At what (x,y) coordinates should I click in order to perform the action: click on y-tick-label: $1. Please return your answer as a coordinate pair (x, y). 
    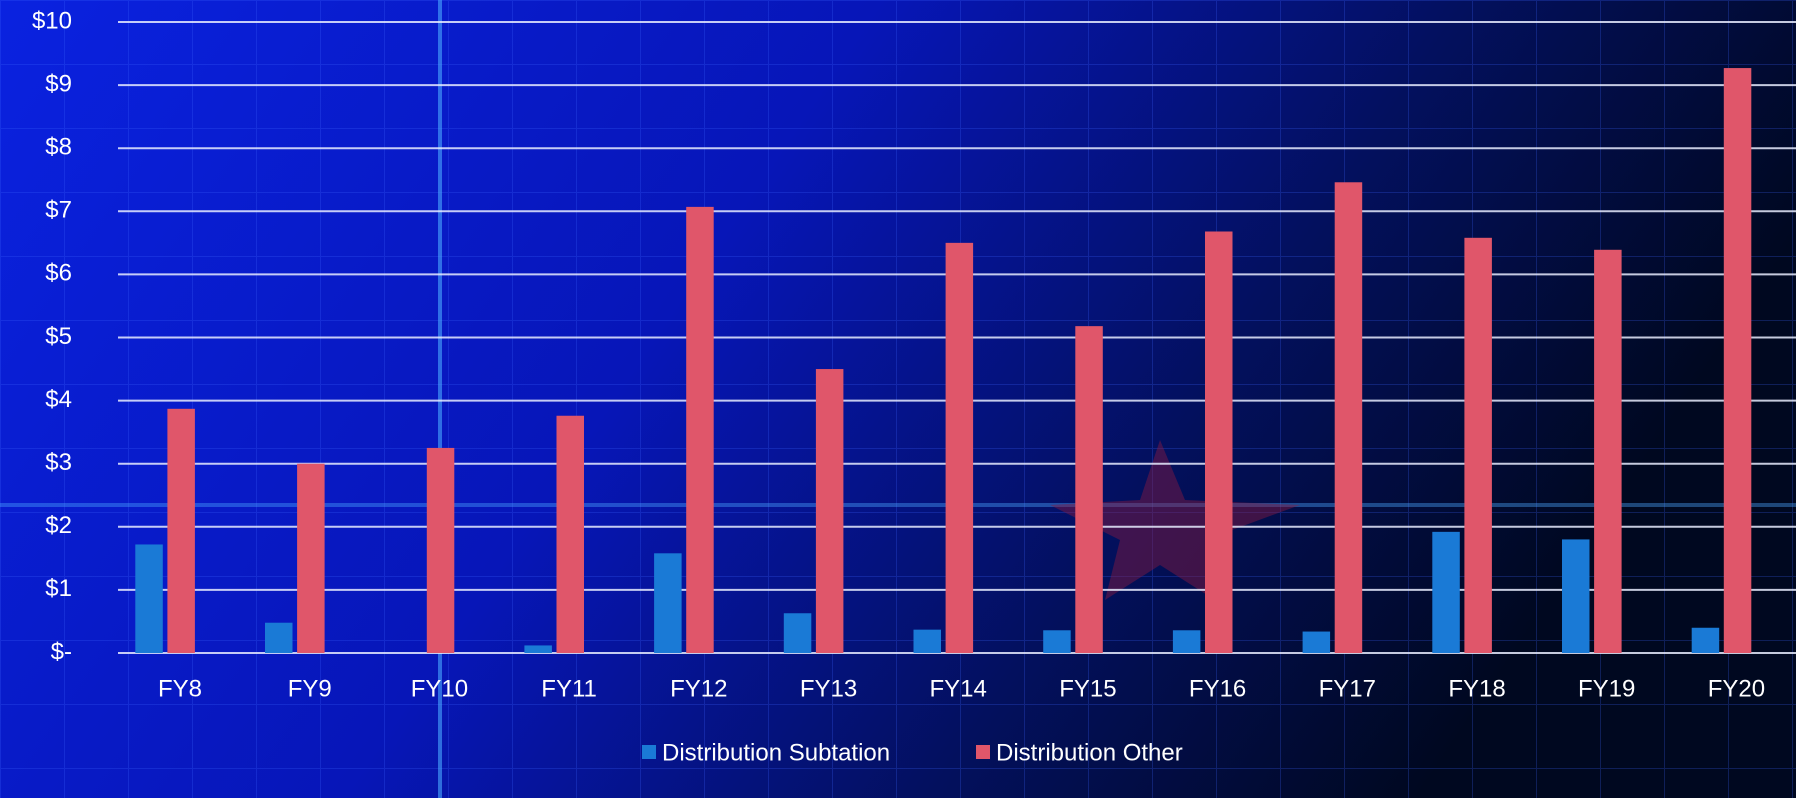
    Looking at the image, I should click on (58, 588).